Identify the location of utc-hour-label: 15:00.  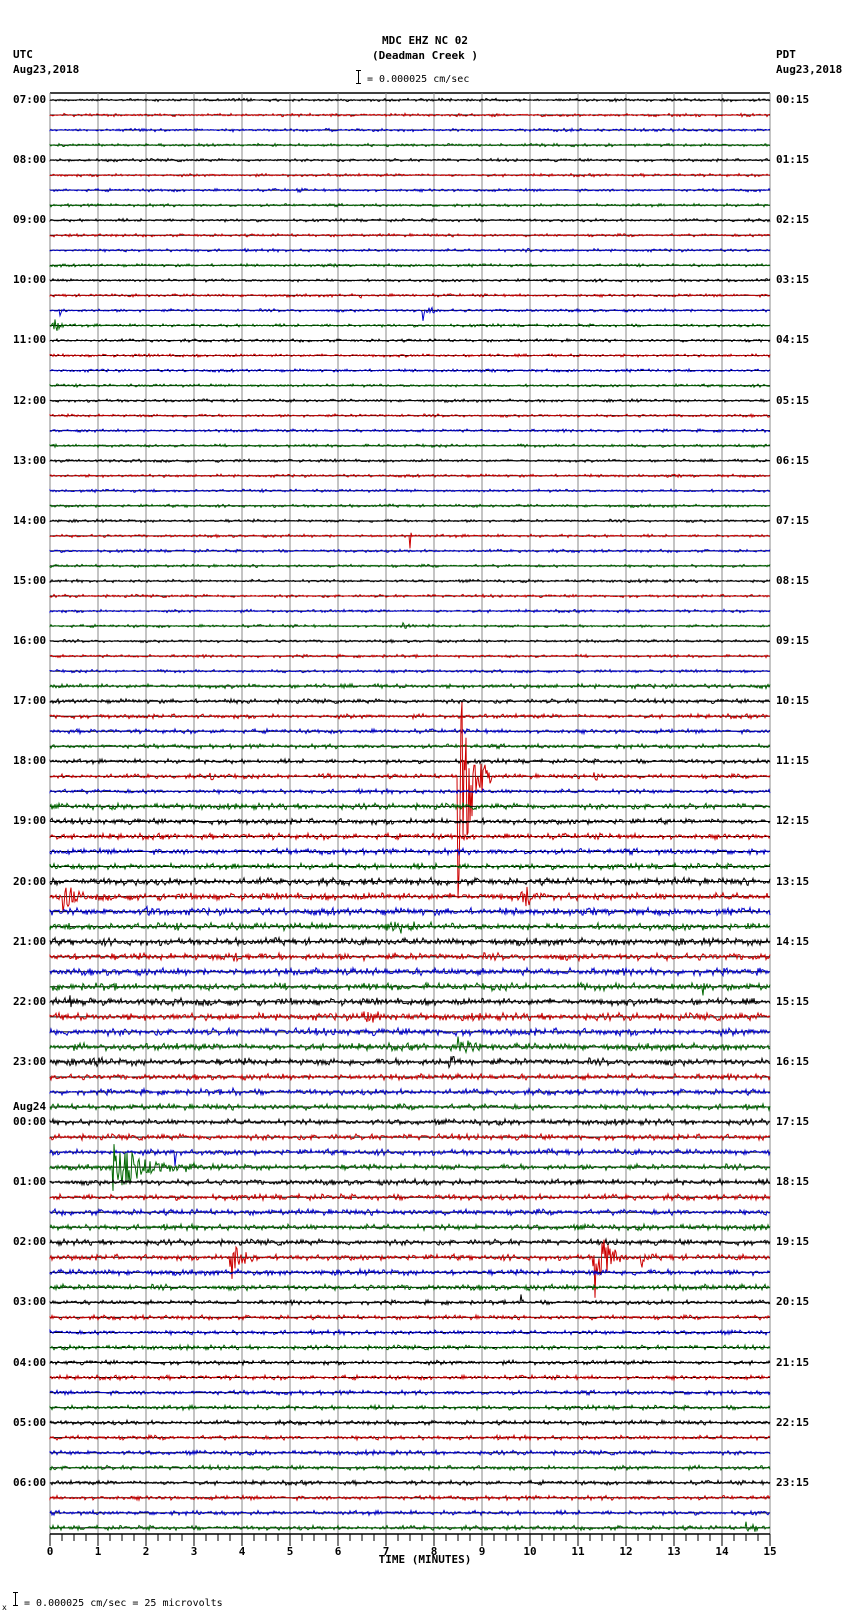
(30, 580).